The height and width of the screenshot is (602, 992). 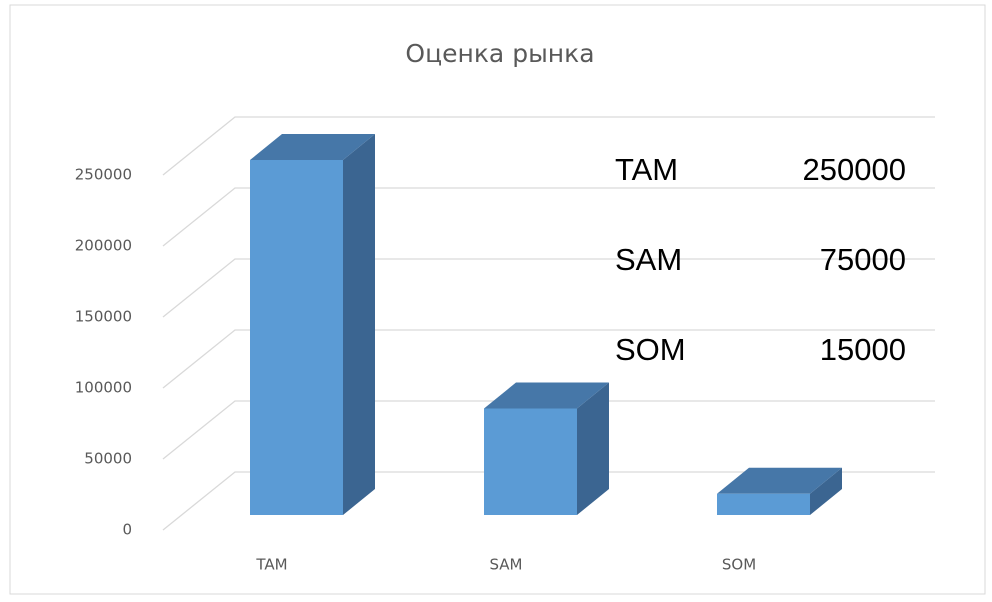 What do you see at coordinates (863, 349) in the screenshot?
I see `table-value: 15000` at bounding box center [863, 349].